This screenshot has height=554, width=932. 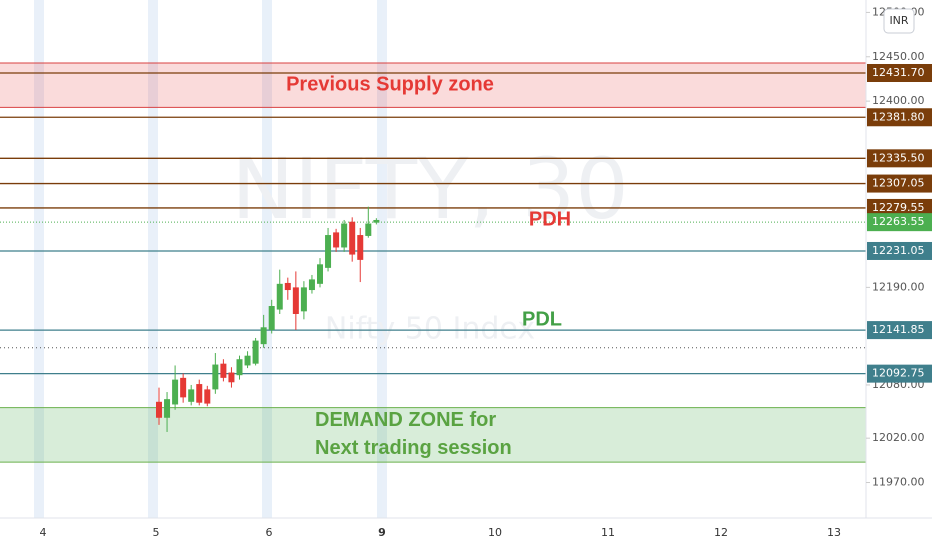 What do you see at coordinates (834, 532) in the screenshot?
I see `x-tick-label: 13` at bounding box center [834, 532].